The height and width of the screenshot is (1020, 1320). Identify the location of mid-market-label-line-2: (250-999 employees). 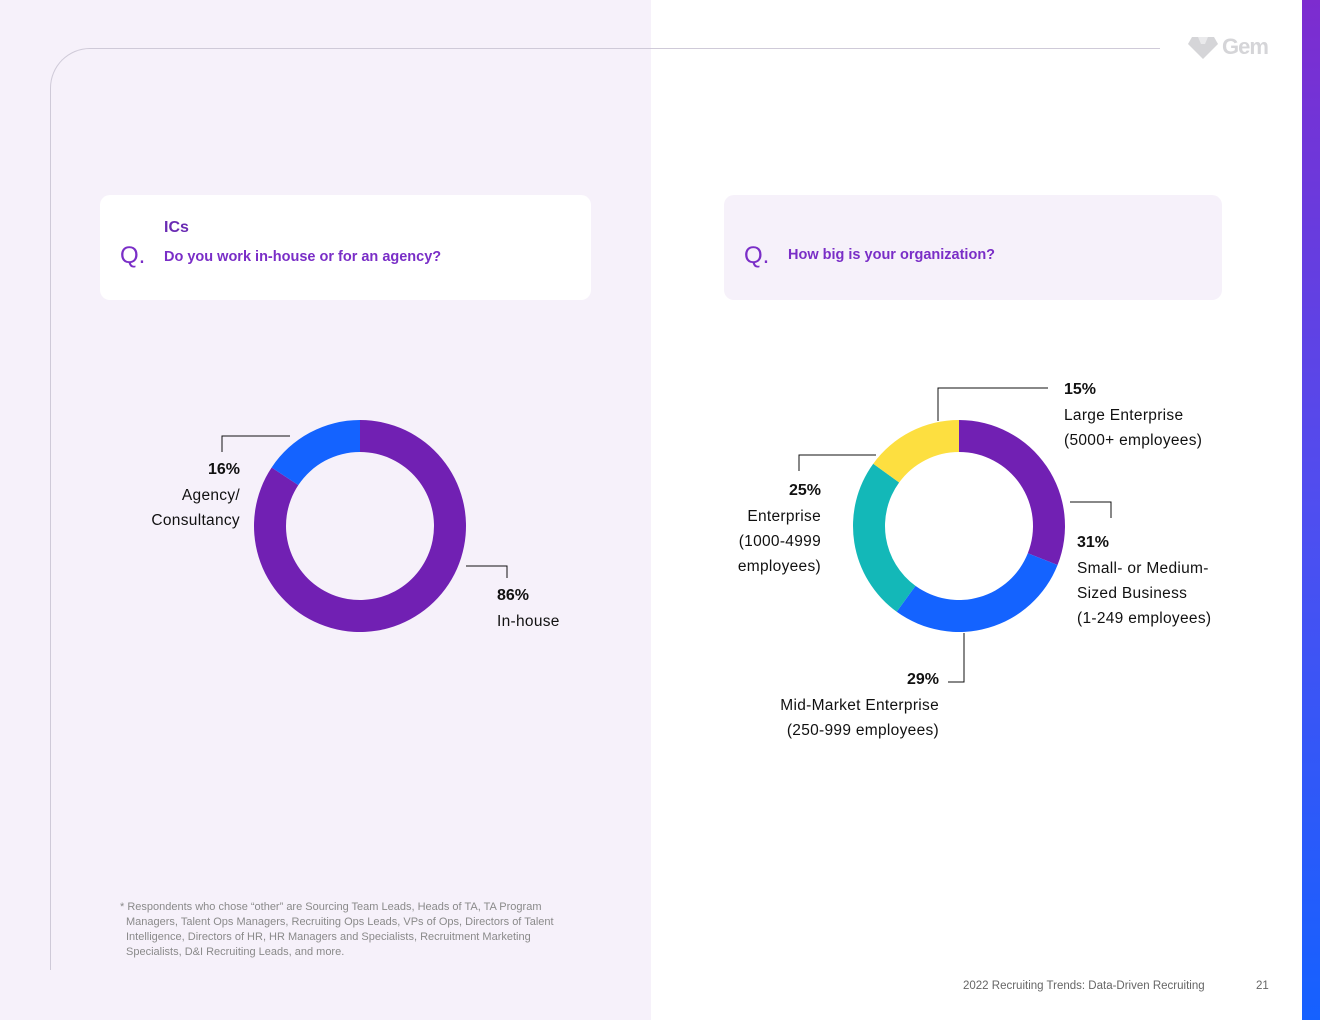
(863, 730).